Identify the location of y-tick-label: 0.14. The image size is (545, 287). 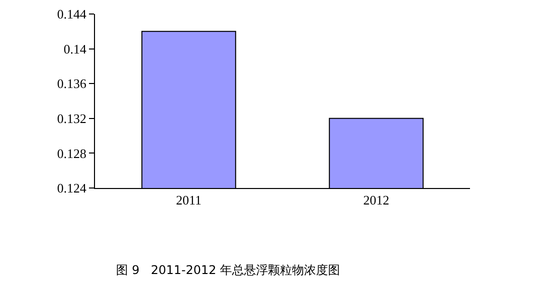
(75, 48).